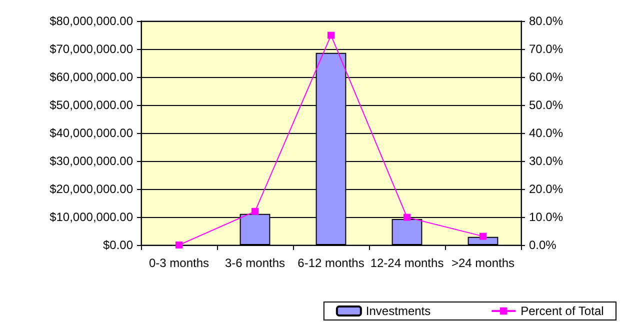 The image size is (624, 322). I want to click on y2-tick-label: 50.0%, so click(546, 105).